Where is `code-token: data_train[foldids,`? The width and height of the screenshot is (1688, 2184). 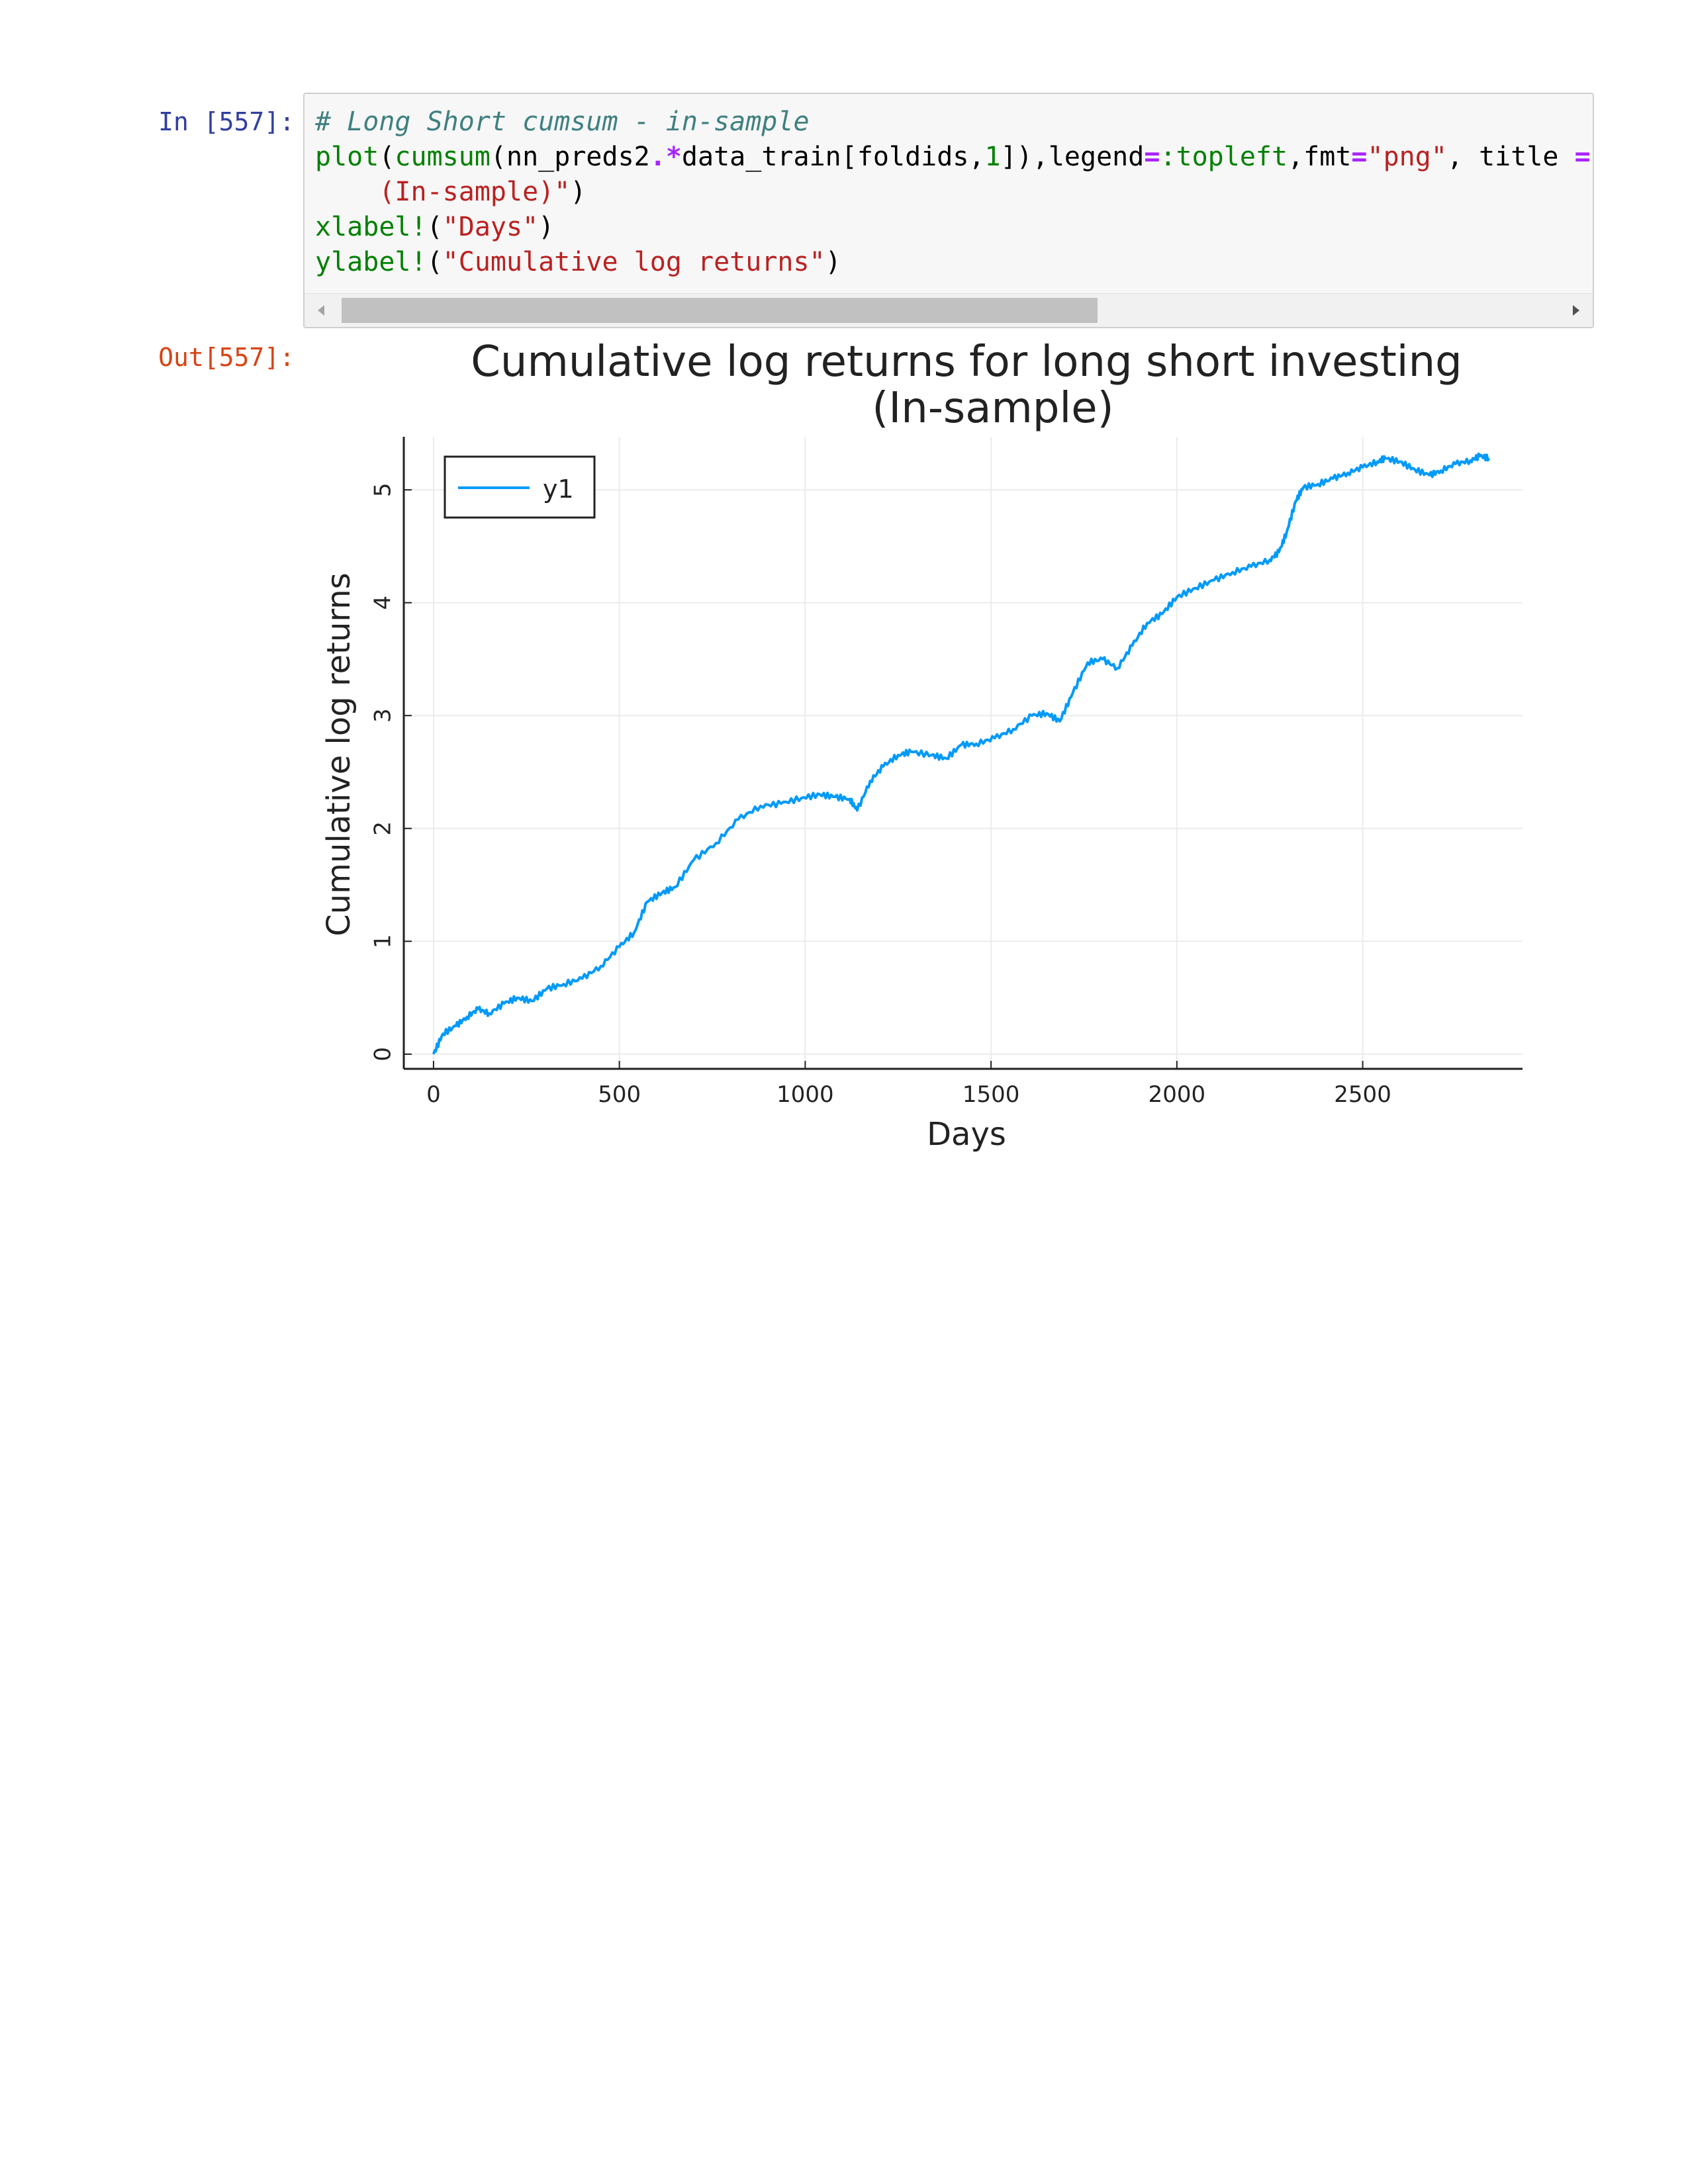
code-token: data_train[foldids, is located at coordinates (833, 157).